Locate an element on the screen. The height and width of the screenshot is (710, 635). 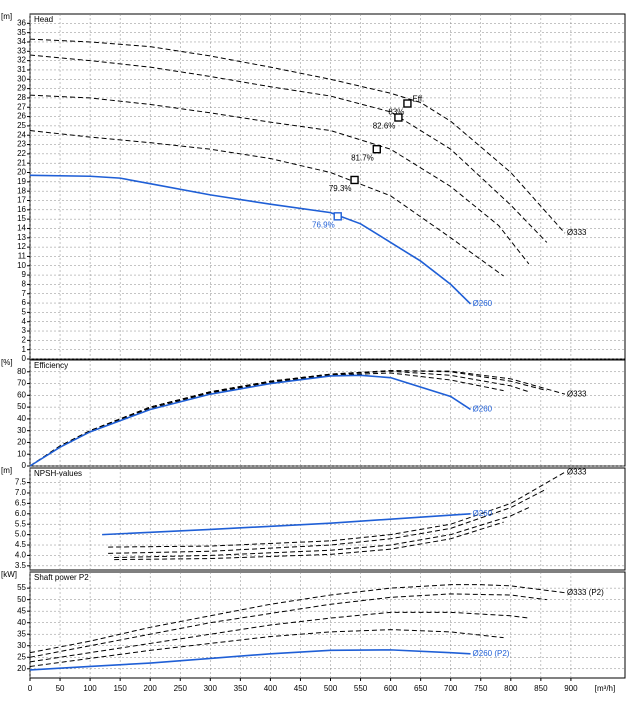
x-tick-label: 0 is located at coordinates (30, 688).